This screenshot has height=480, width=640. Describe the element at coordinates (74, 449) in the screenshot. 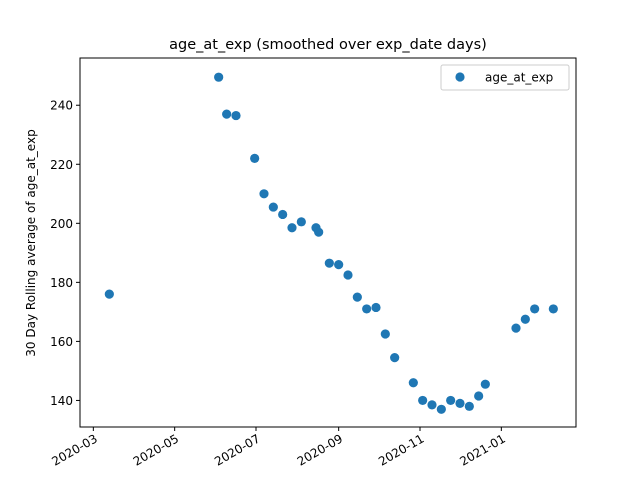

I see `x-tick-label: 2020-03` at that location.